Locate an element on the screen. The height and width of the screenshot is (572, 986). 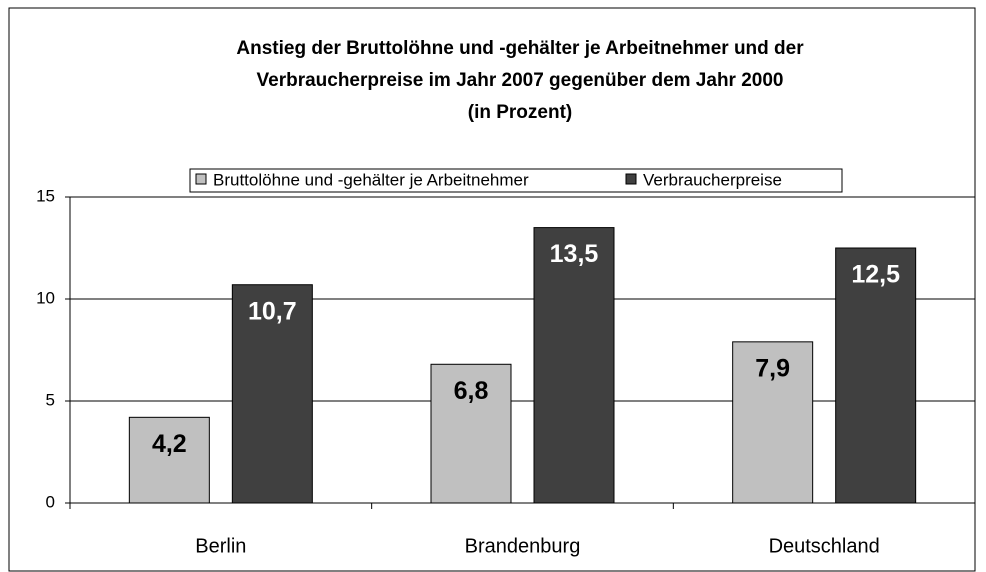
data-label: 6,8 is located at coordinates (471, 391).